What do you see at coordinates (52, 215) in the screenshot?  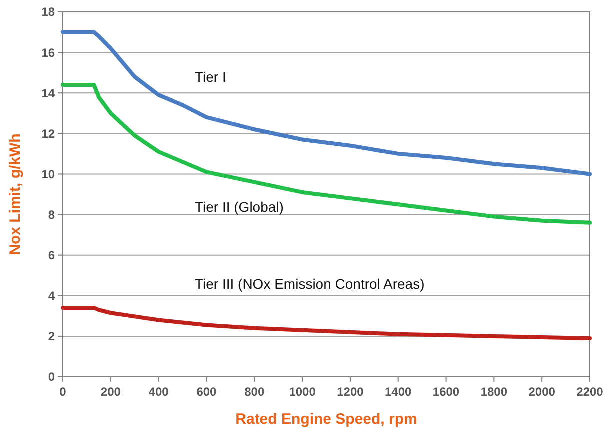 I see `y-tick-label: 8` at bounding box center [52, 215].